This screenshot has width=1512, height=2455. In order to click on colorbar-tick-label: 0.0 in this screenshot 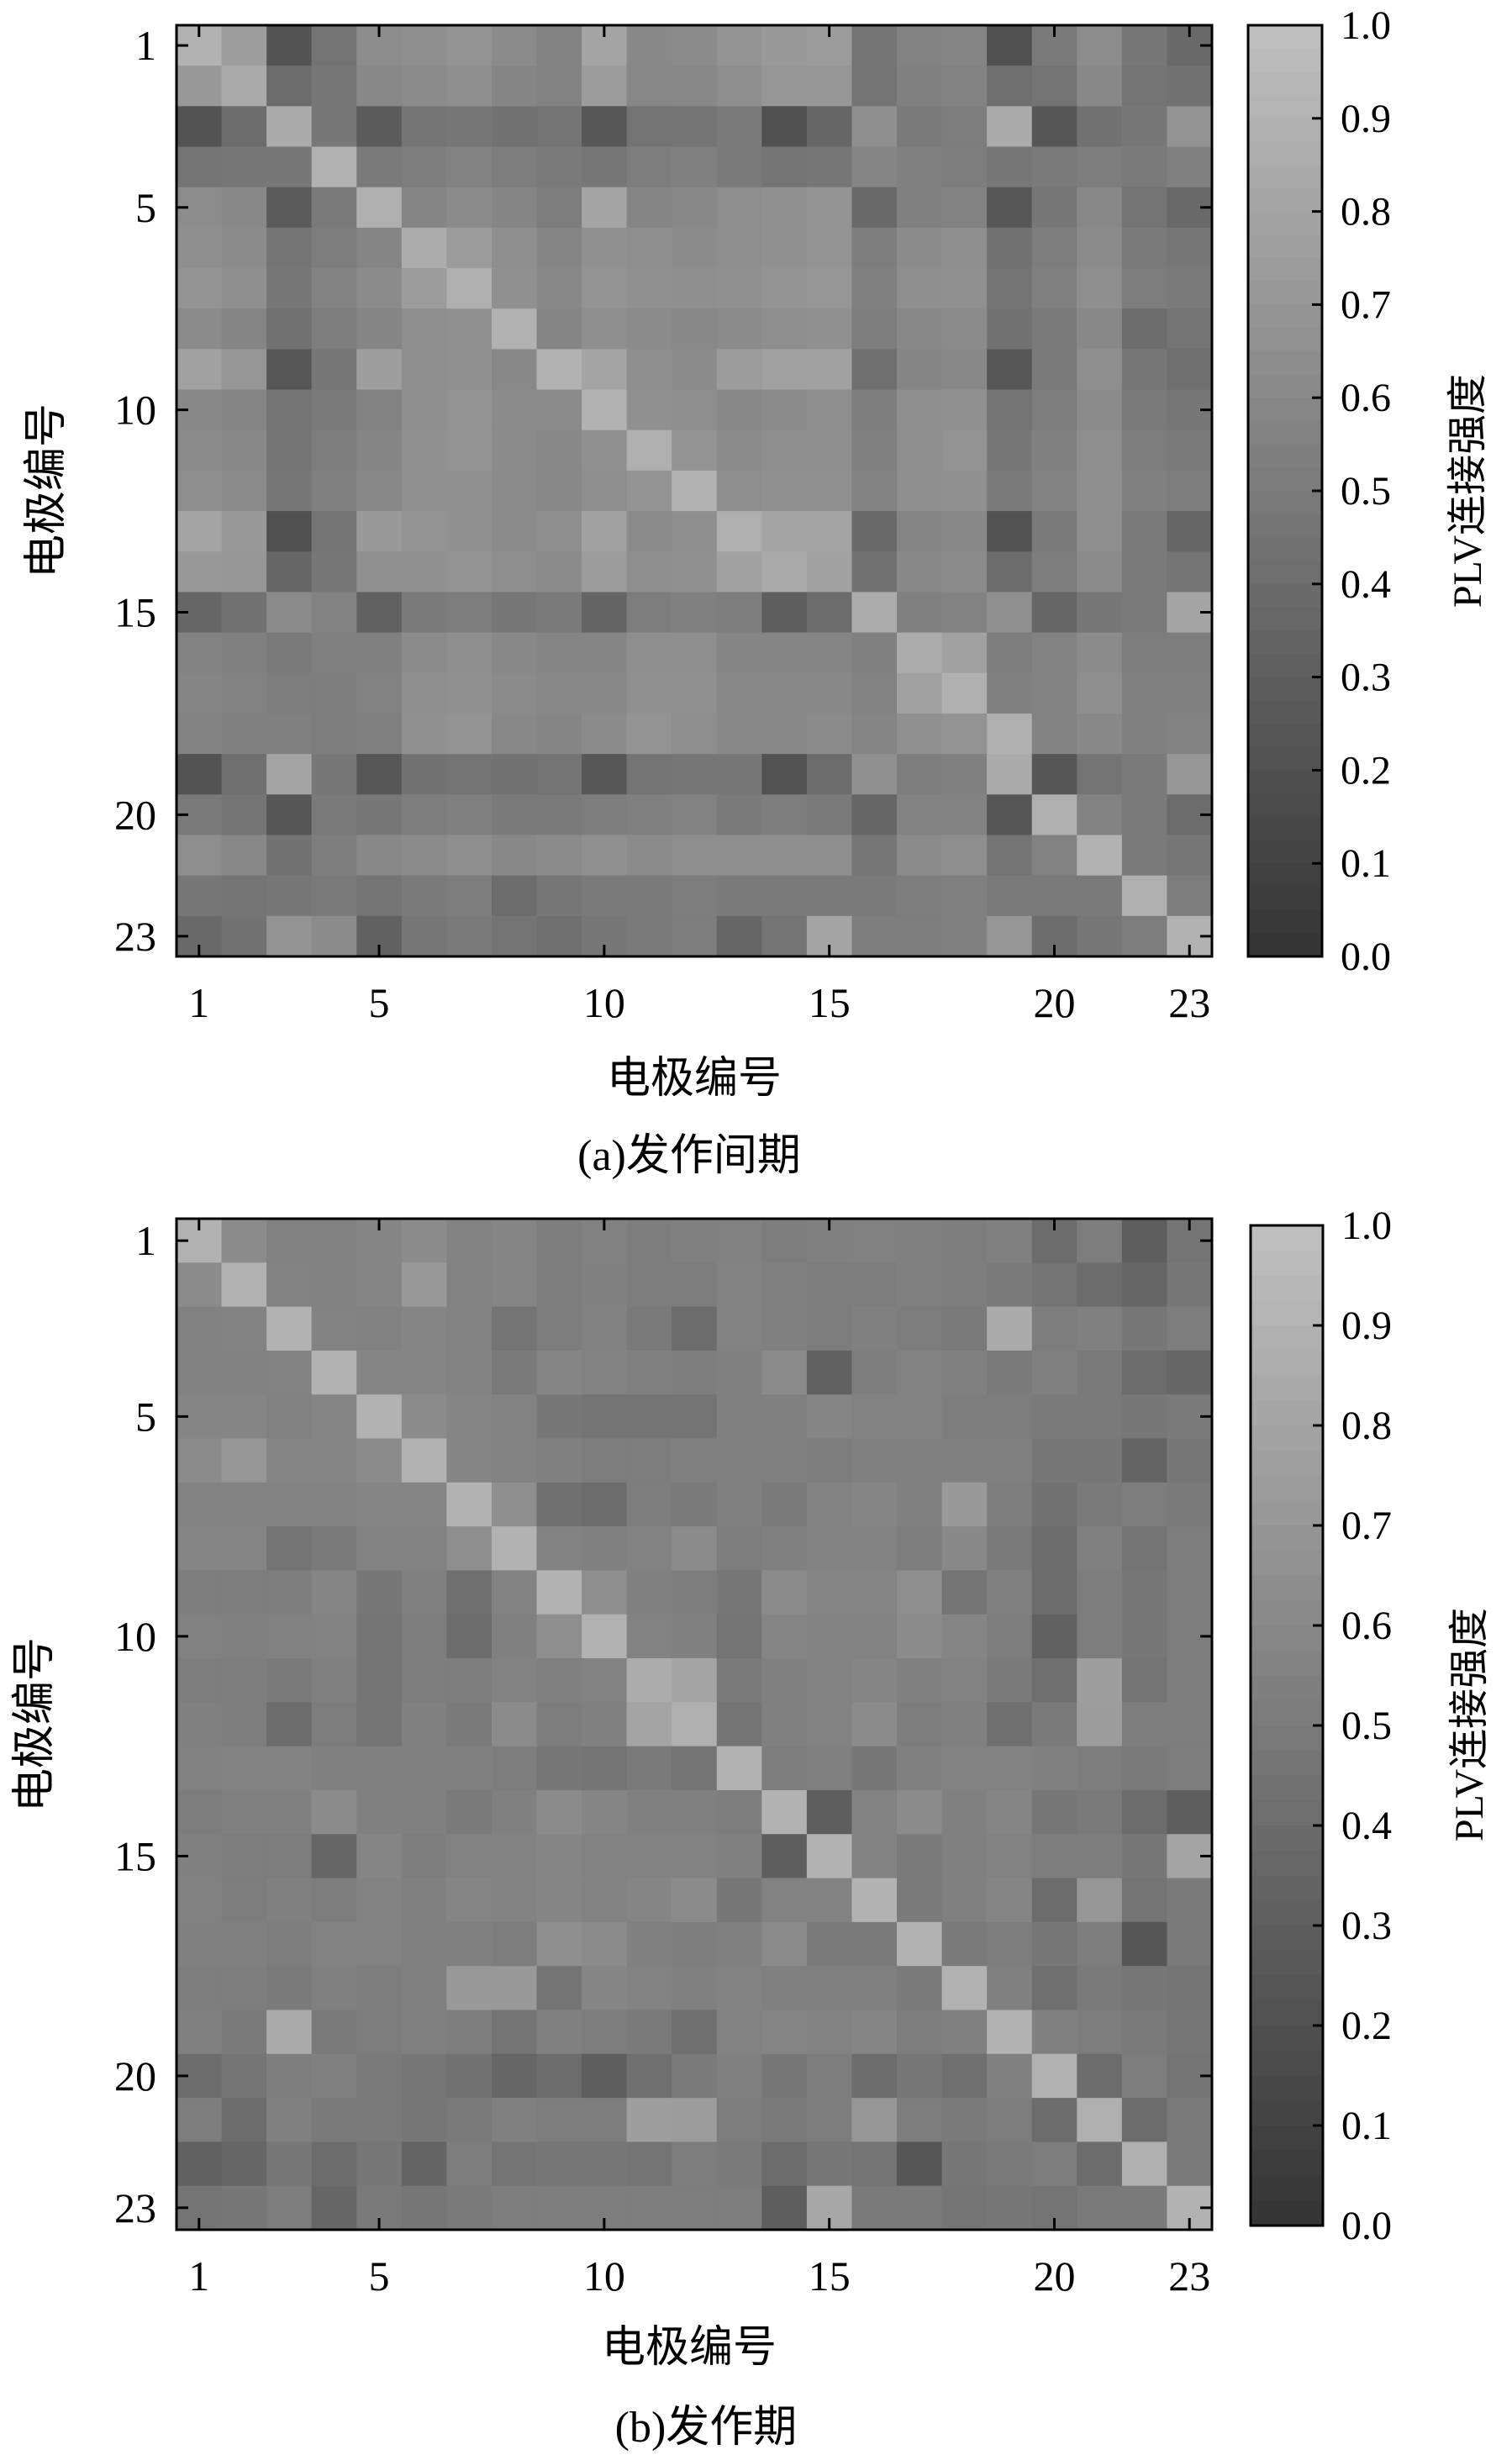, I will do `click(1367, 2226)`.